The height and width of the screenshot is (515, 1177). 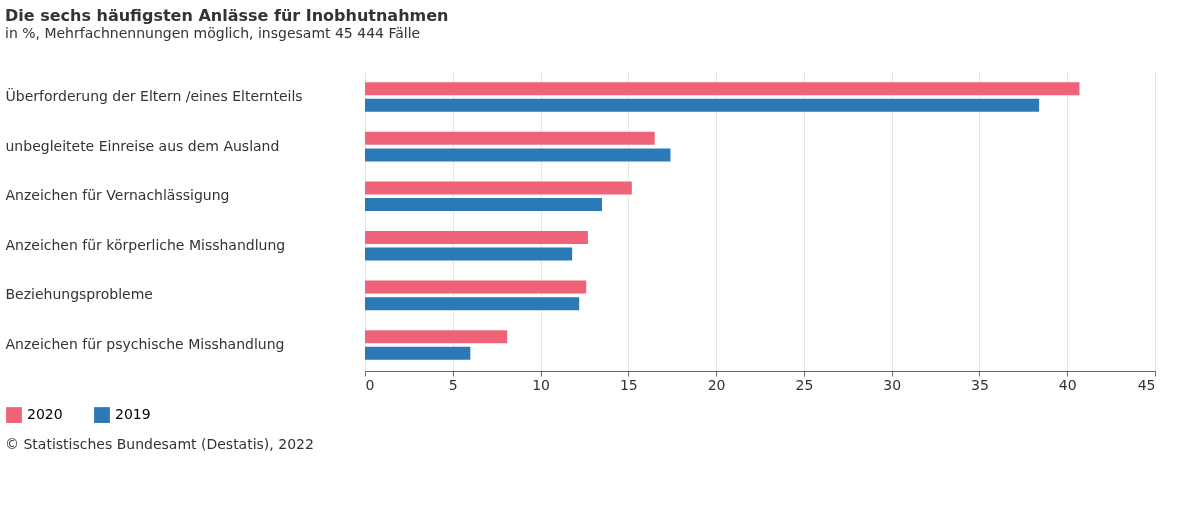 I want to click on text: in %, Mehrfachnennungen möglich, insgesamt 45 444 Fälle, so click(x=213, y=33).